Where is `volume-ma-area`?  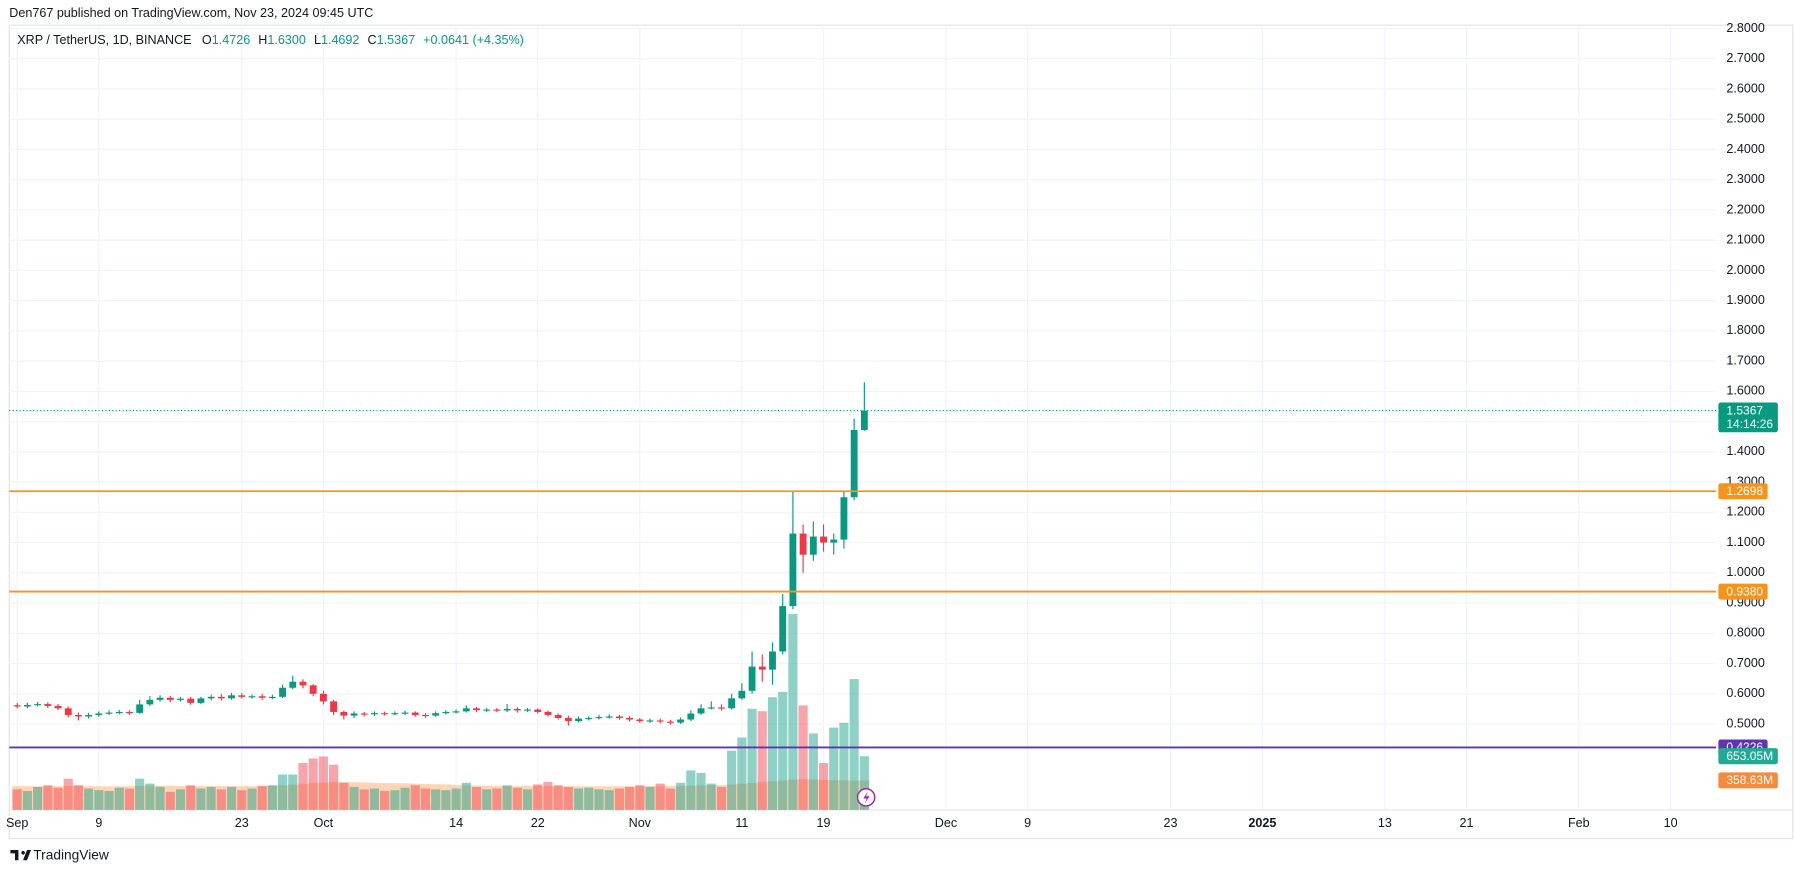 volume-ma-area is located at coordinates (441, 794).